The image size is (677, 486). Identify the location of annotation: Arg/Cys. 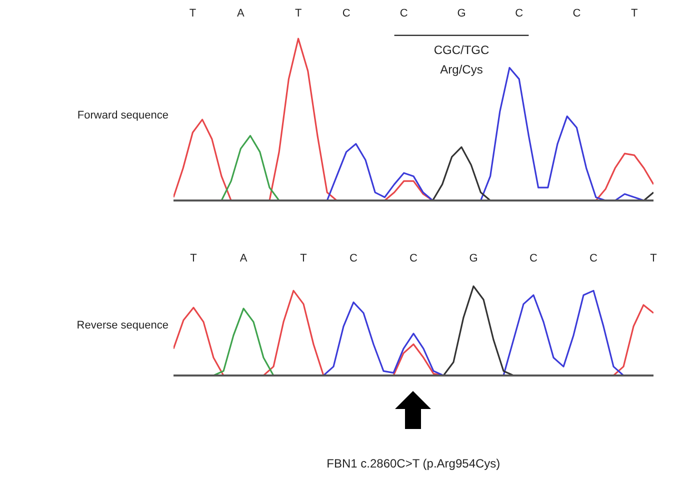
(461, 69).